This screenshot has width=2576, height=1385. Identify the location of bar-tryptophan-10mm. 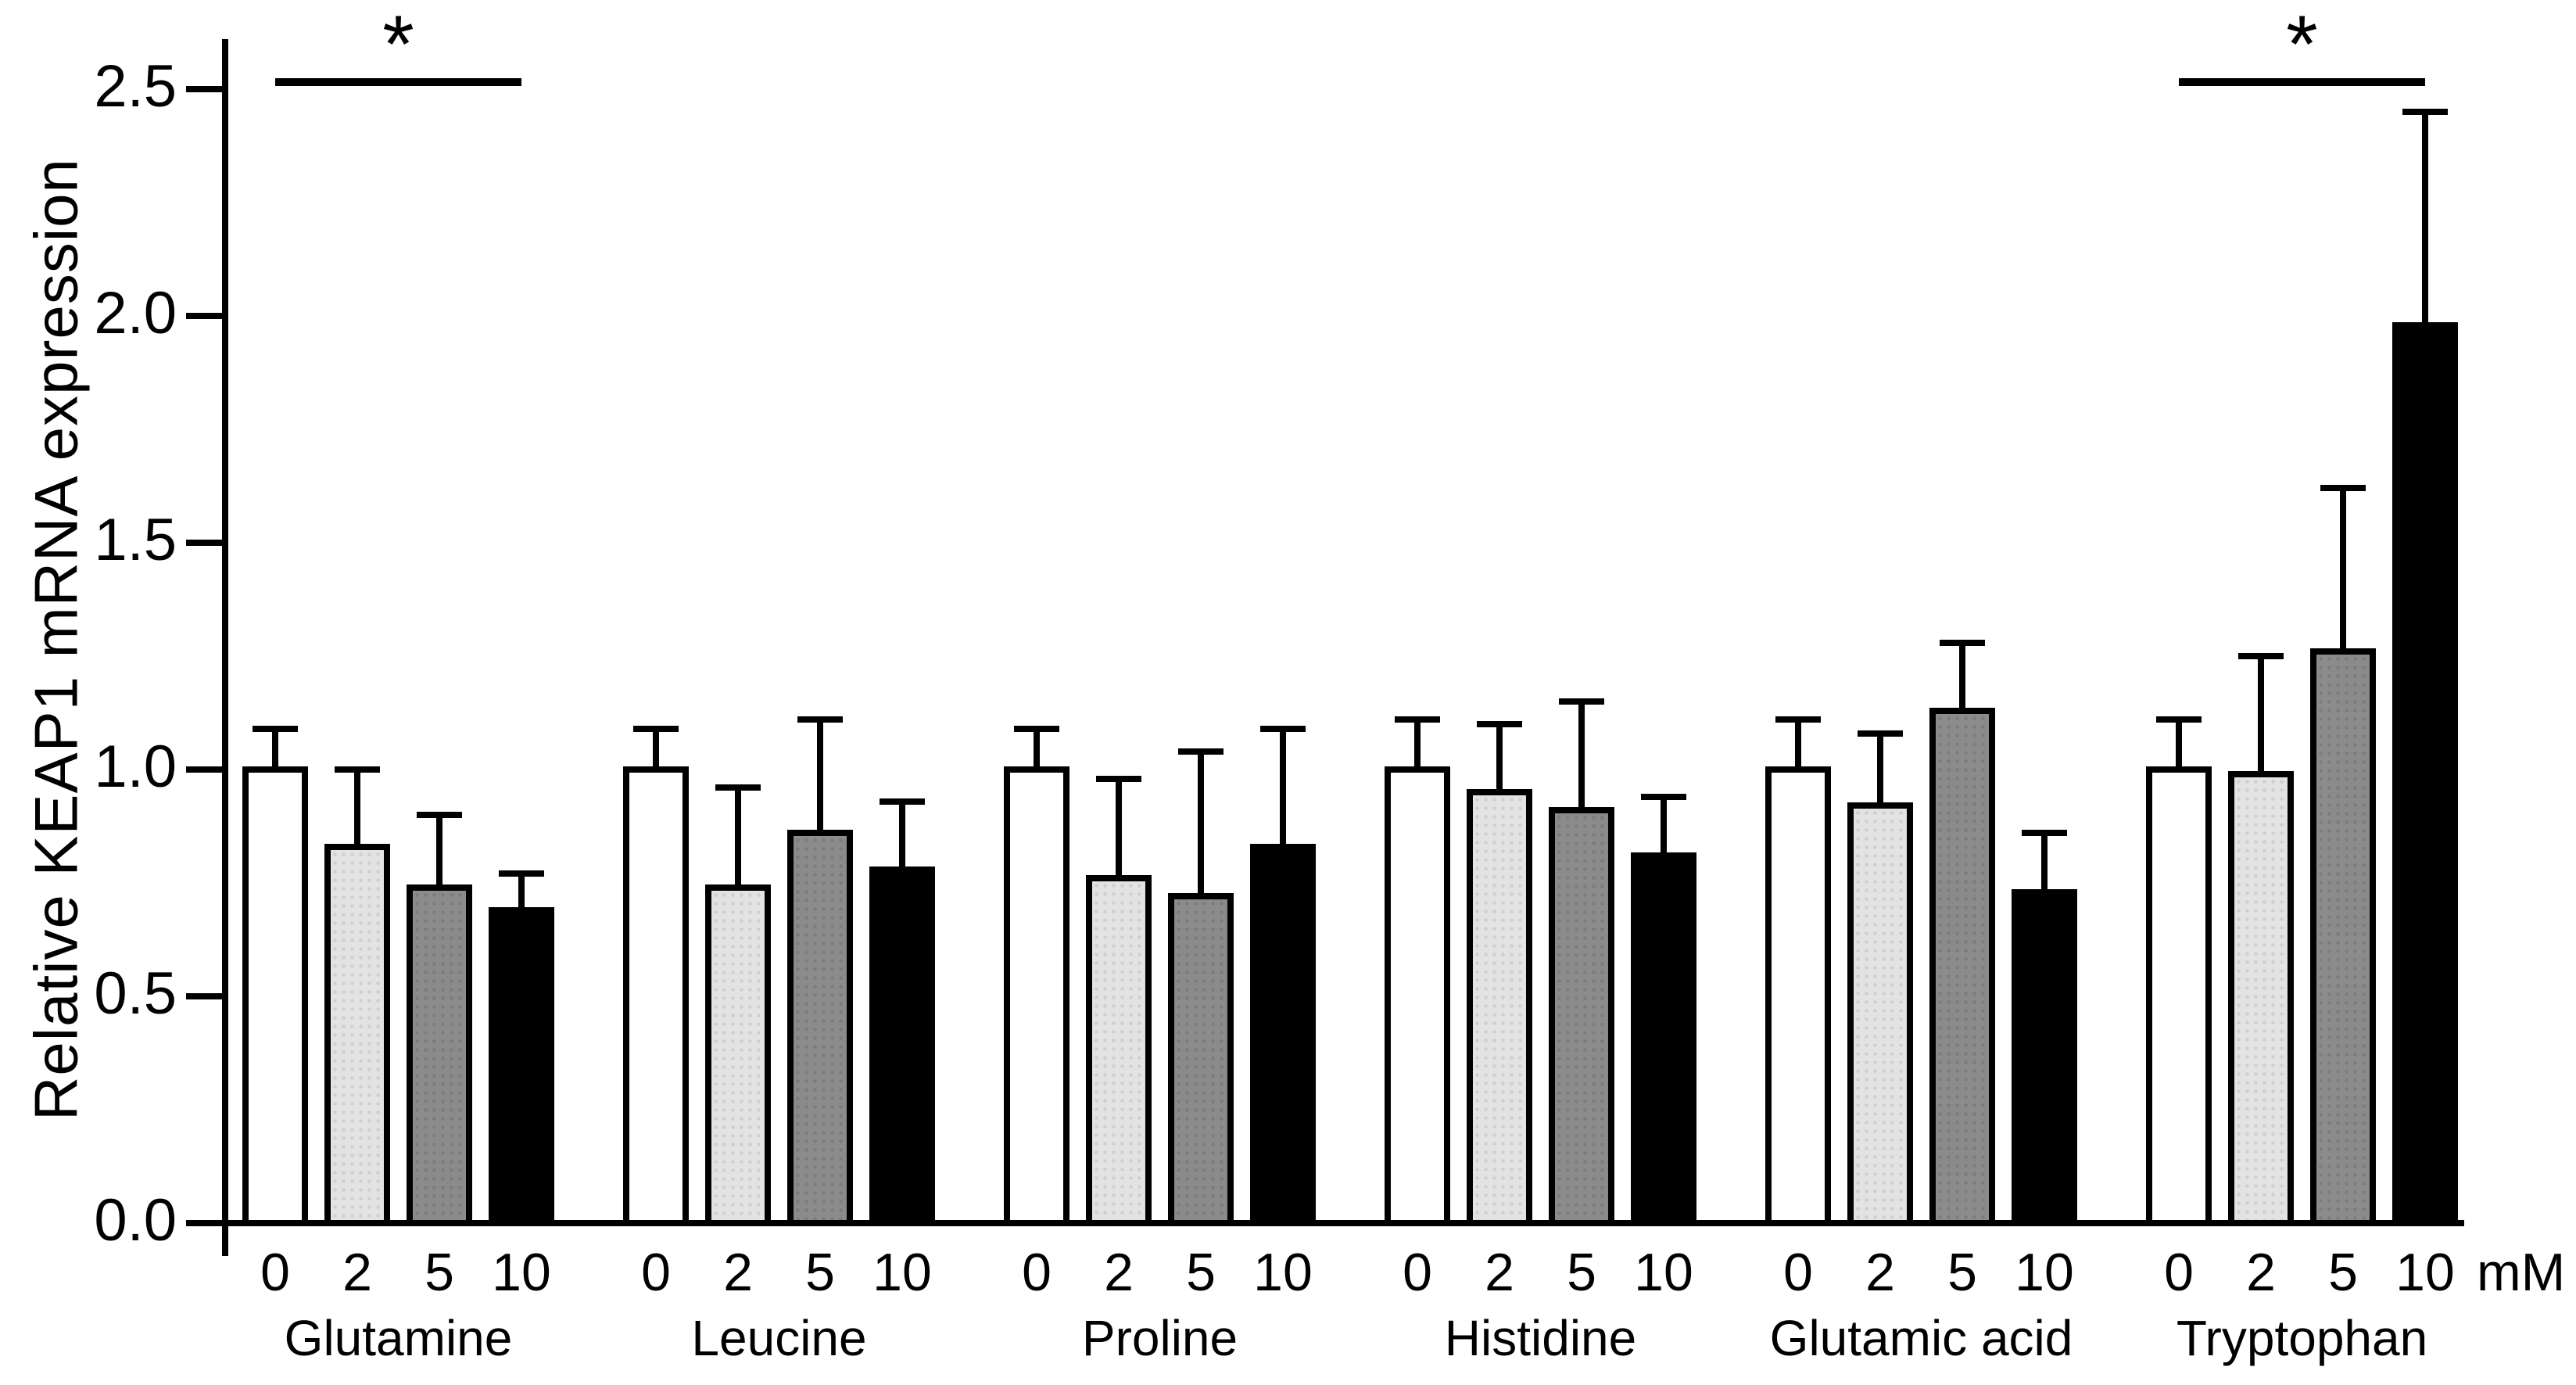
(2425, 773).